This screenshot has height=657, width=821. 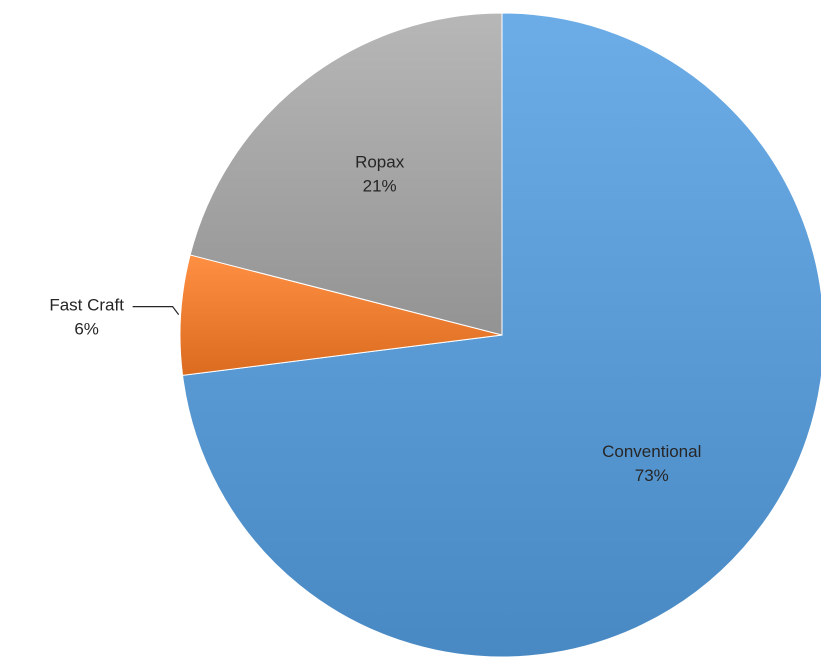 I want to click on slice-percent-ropax: 21%, so click(x=380, y=185).